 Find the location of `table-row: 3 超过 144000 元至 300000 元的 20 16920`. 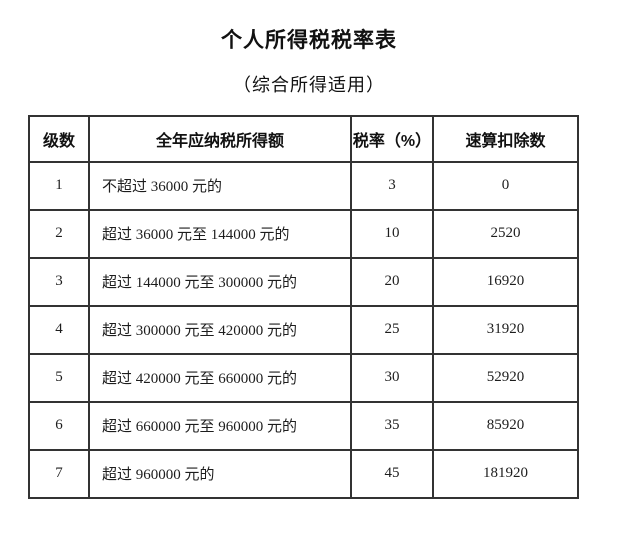

table-row: 3 超过 144000 元至 300000 元的 20 16920 is located at coordinates (303, 281).